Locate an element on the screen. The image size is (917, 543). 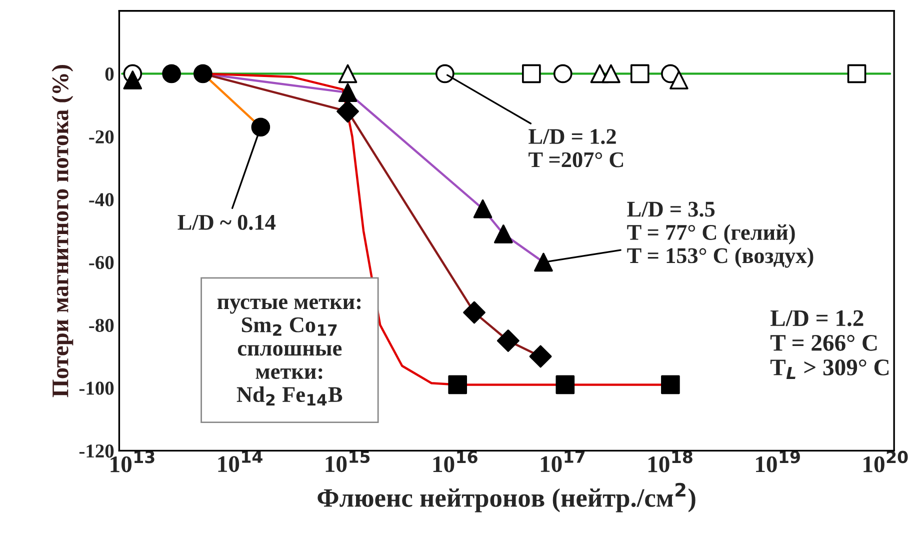
y-tick-label: -80 is located at coordinates (101, 325).